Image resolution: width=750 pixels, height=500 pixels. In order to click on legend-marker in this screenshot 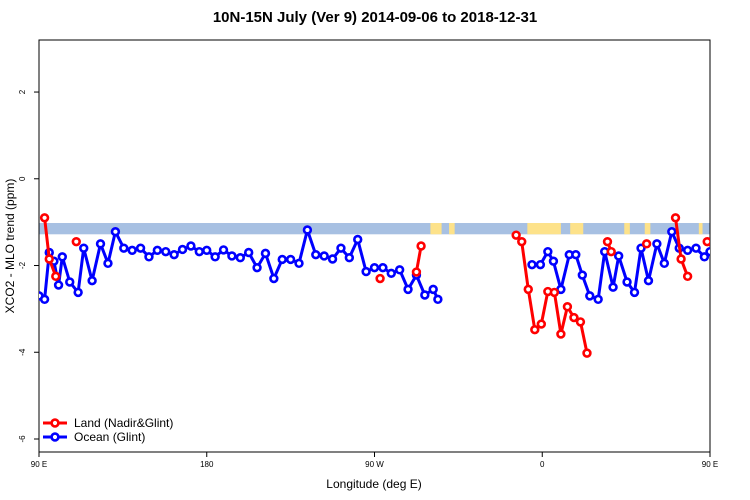, I will do `click(55, 437)`.